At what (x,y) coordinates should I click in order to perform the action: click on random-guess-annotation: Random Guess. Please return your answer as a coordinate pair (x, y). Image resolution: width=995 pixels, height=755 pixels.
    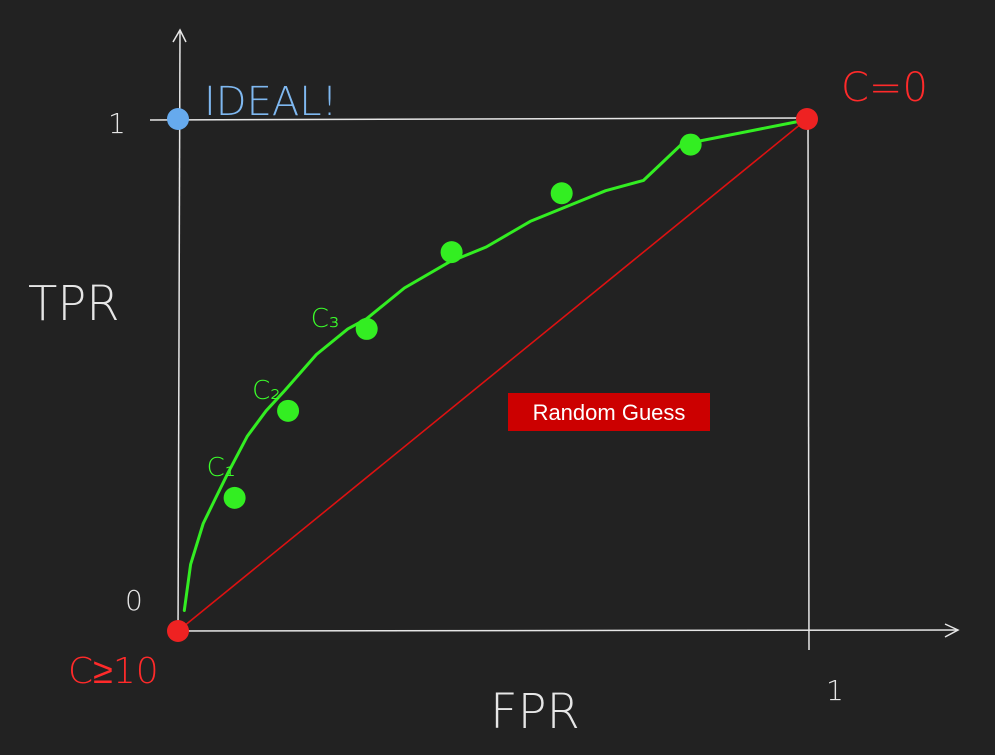
    Looking at the image, I should click on (609, 412).